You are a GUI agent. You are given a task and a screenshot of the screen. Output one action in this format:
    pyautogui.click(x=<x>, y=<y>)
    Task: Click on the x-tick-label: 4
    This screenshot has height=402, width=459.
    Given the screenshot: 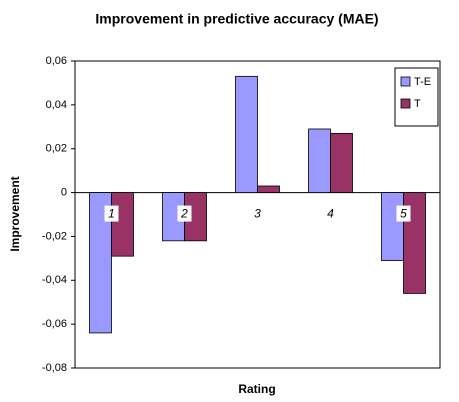 What is the action you would take?
    pyautogui.click(x=330, y=214)
    